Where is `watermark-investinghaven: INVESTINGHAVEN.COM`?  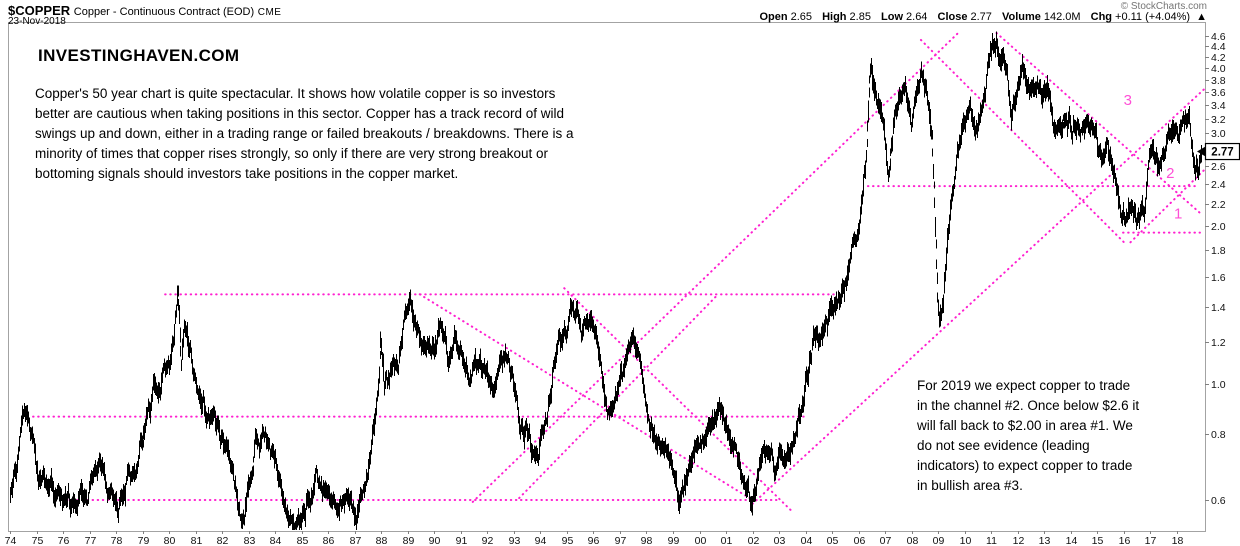 watermark-investinghaven: INVESTINGHAVEN.COM is located at coordinates (139, 55).